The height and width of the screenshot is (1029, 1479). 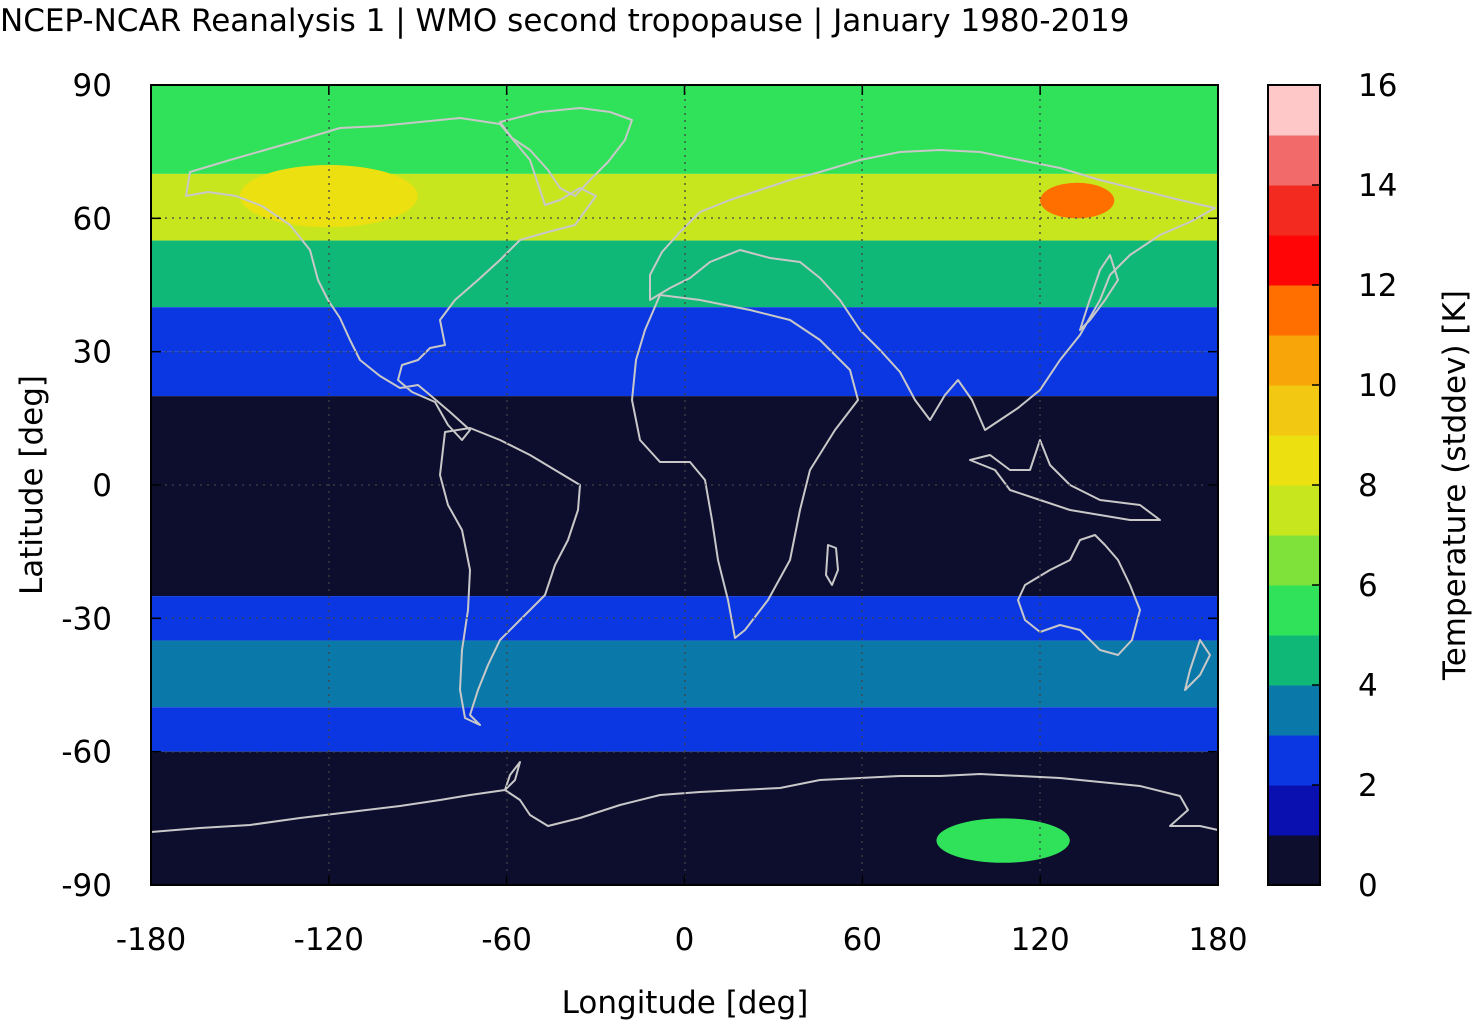 What do you see at coordinates (1079, 595) in the screenshot?
I see `coastline-australia` at bounding box center [1079, 595].